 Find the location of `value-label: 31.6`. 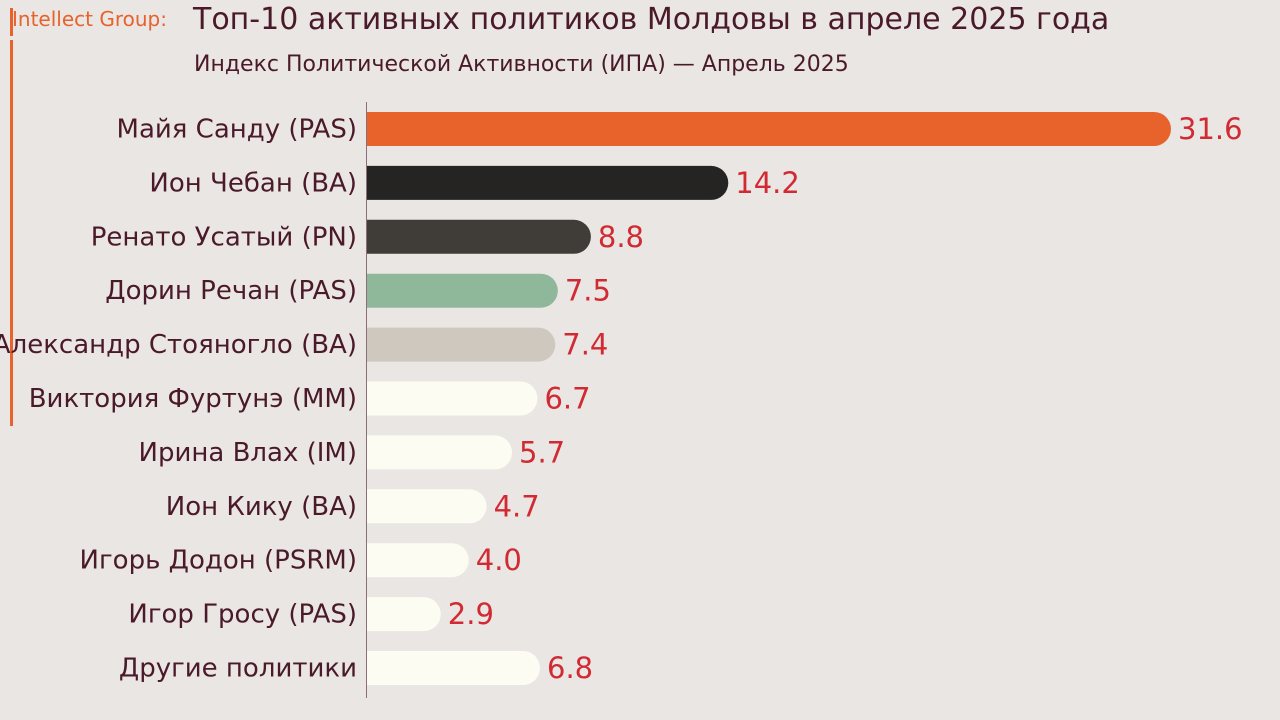

value-label: 31.6 is located at coordinates (1210, 129).